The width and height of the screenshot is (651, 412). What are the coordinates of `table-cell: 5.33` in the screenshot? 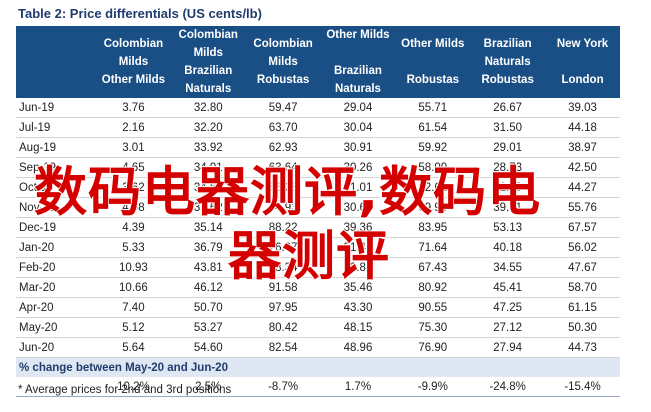 It's located at (133, 247).